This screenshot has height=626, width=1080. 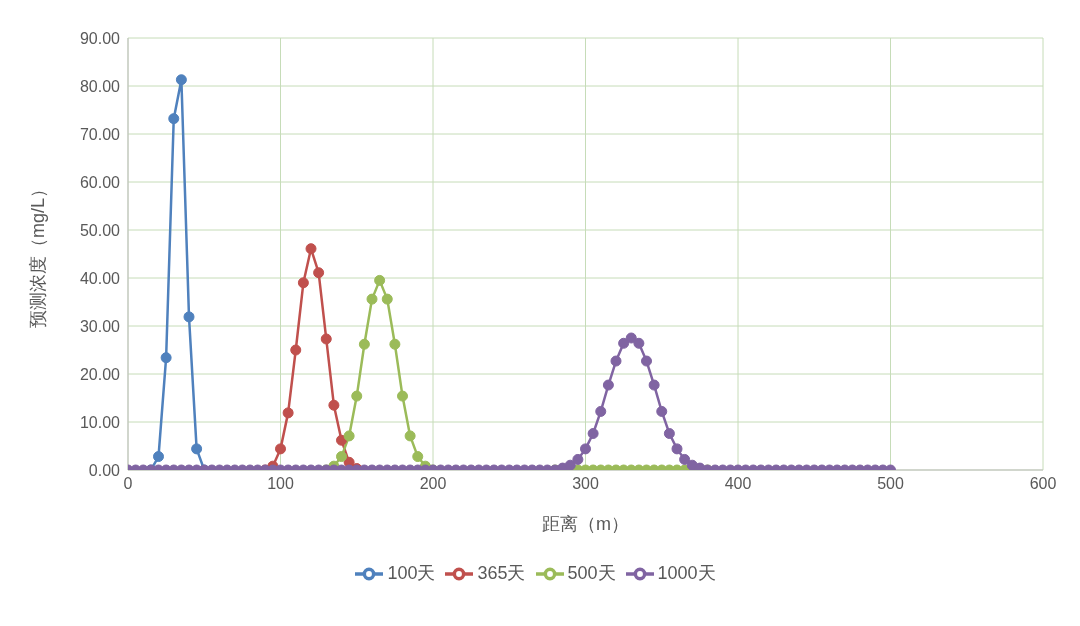 I want to click on y-tick-label: 0.00, so click(x=104, y=470).